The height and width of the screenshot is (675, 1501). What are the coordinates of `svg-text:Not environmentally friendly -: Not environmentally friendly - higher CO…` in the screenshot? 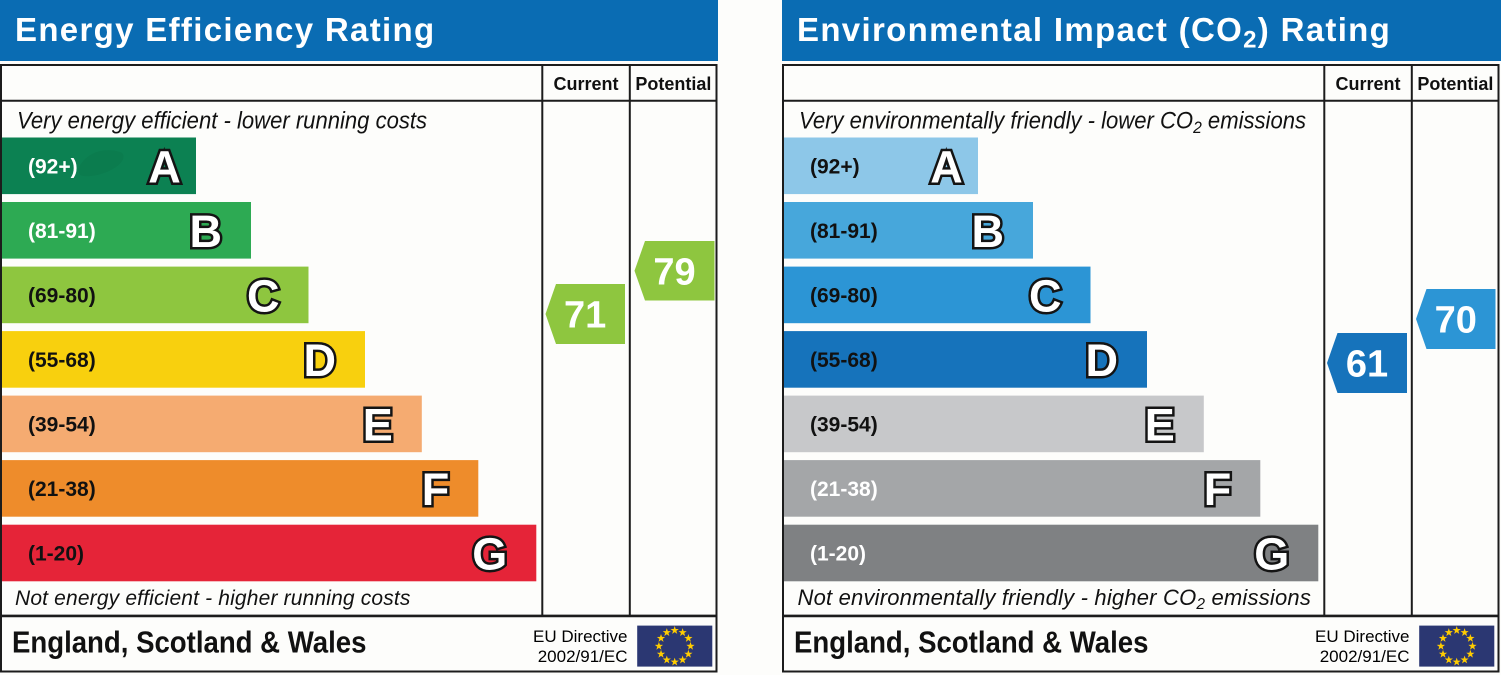 It's located at (1055, 599).